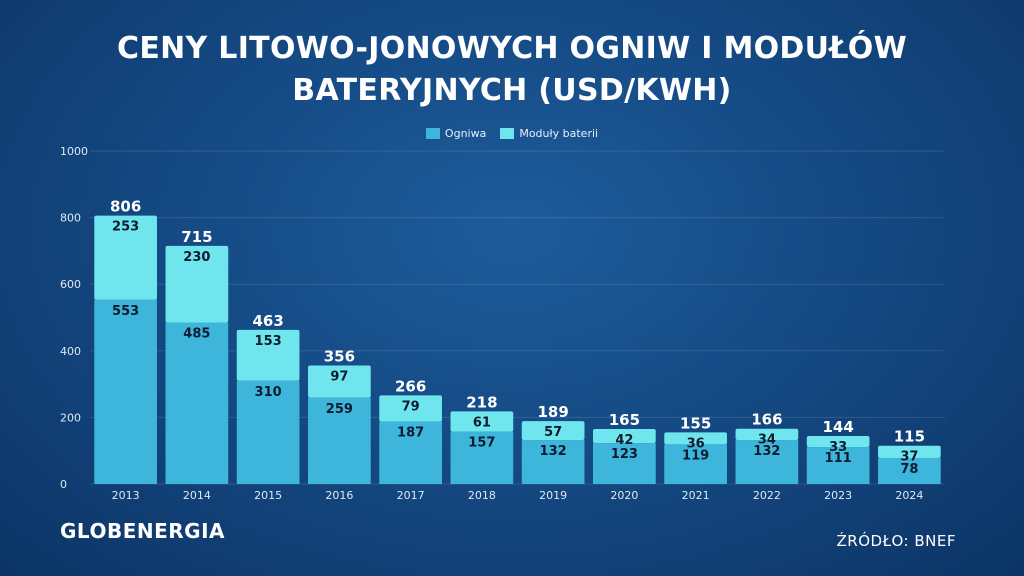 Image resolution: width=1024 pixels, height=576 pixels. I want to click on bar-modules-2024, so click(909, 452).